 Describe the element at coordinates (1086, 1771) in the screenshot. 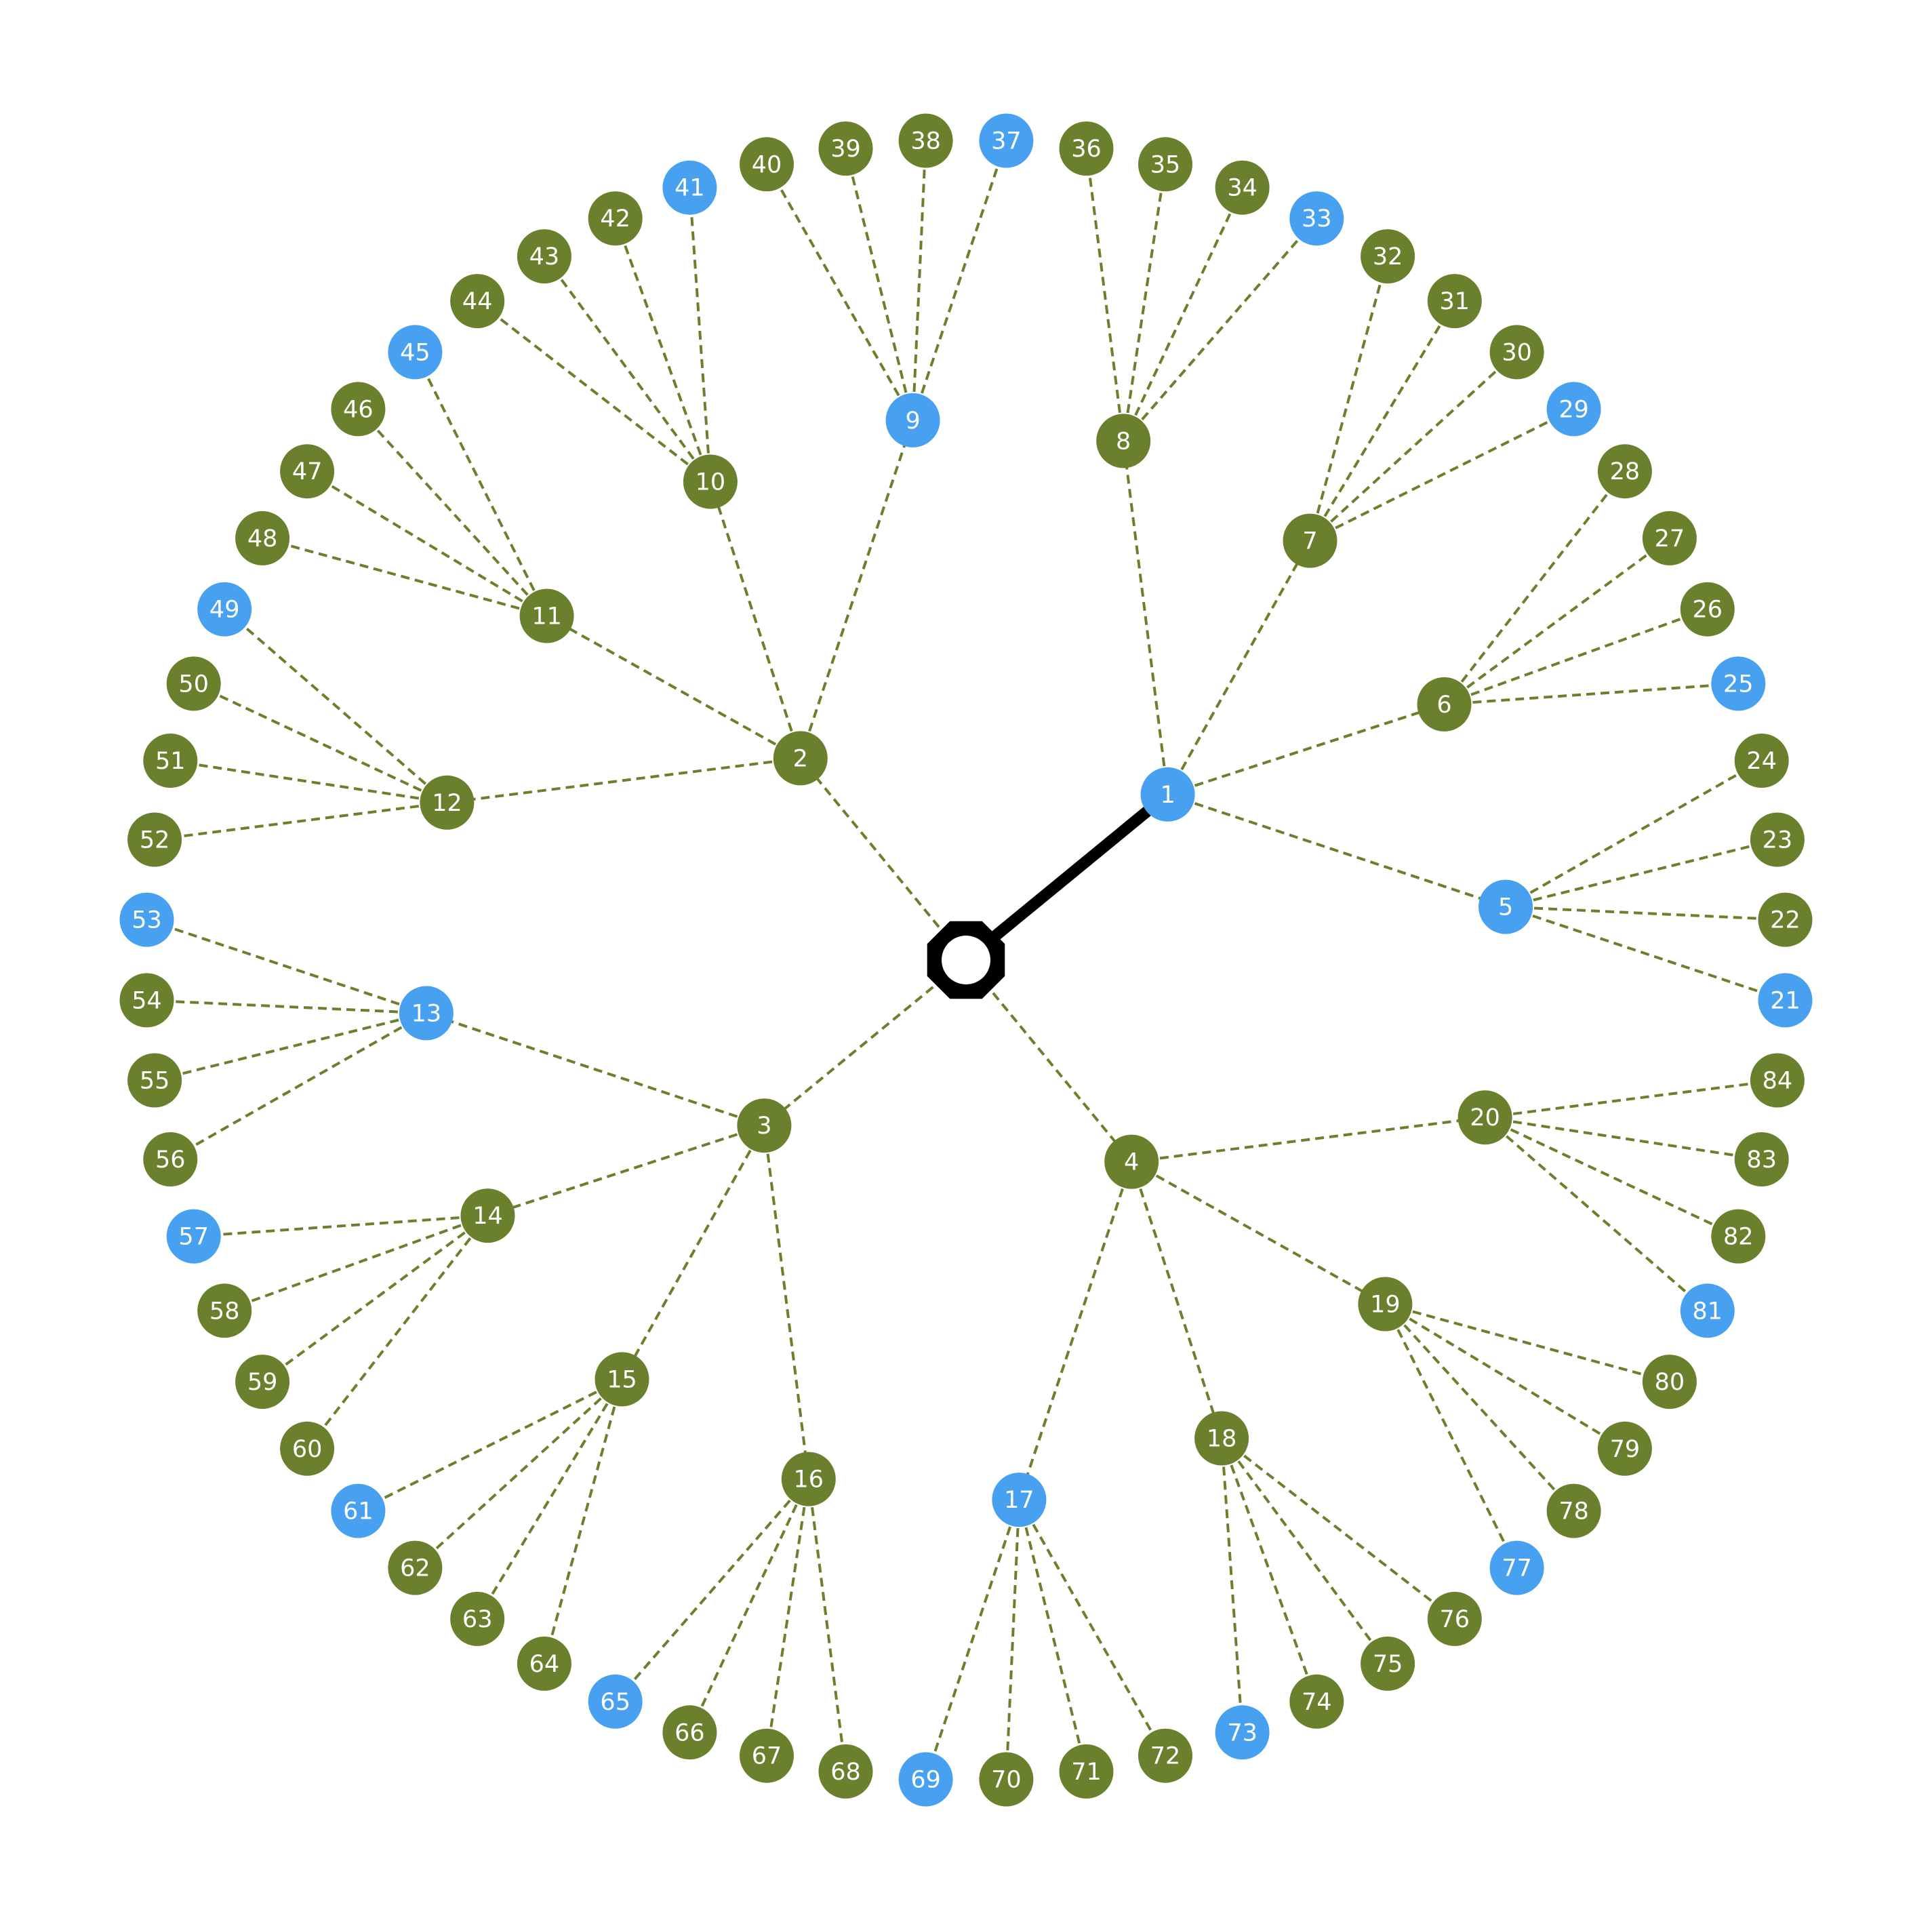

I see `tree-node-71: 71` at that location.